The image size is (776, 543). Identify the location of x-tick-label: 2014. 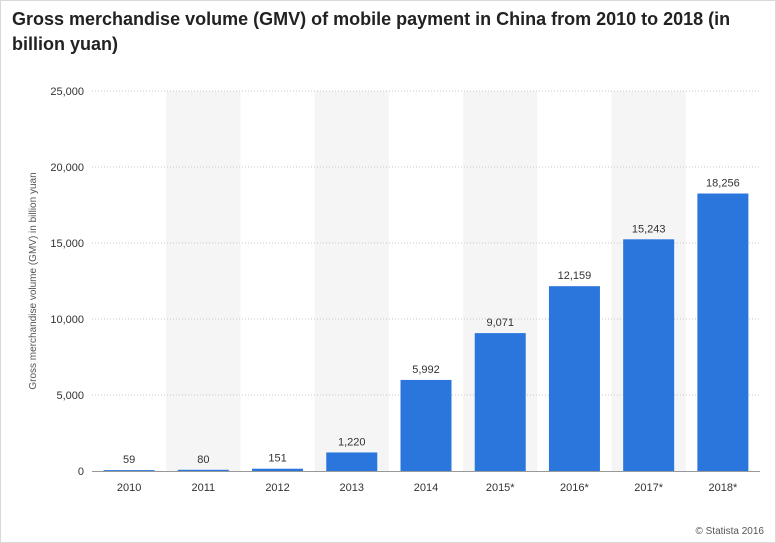
(426, 488).